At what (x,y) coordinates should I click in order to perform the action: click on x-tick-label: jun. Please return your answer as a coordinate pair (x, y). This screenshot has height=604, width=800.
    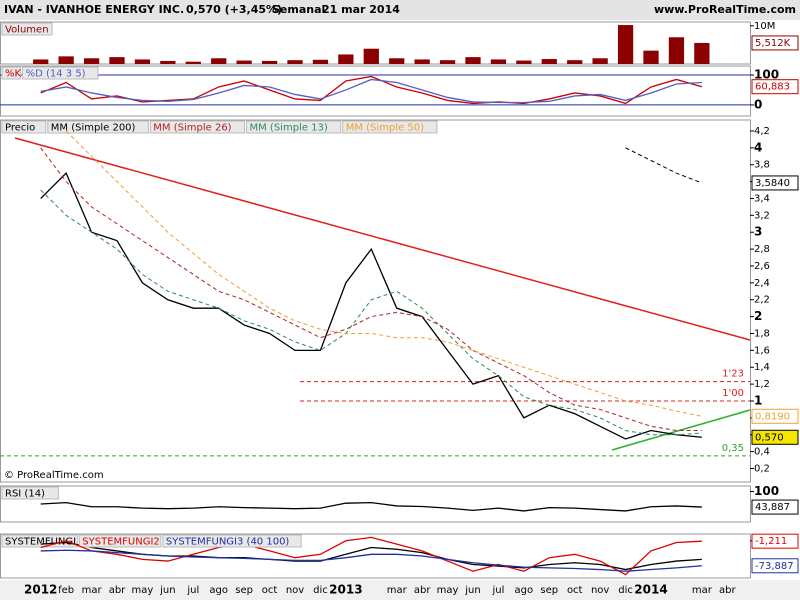
    Looking at the image, I should click on (167, 590).